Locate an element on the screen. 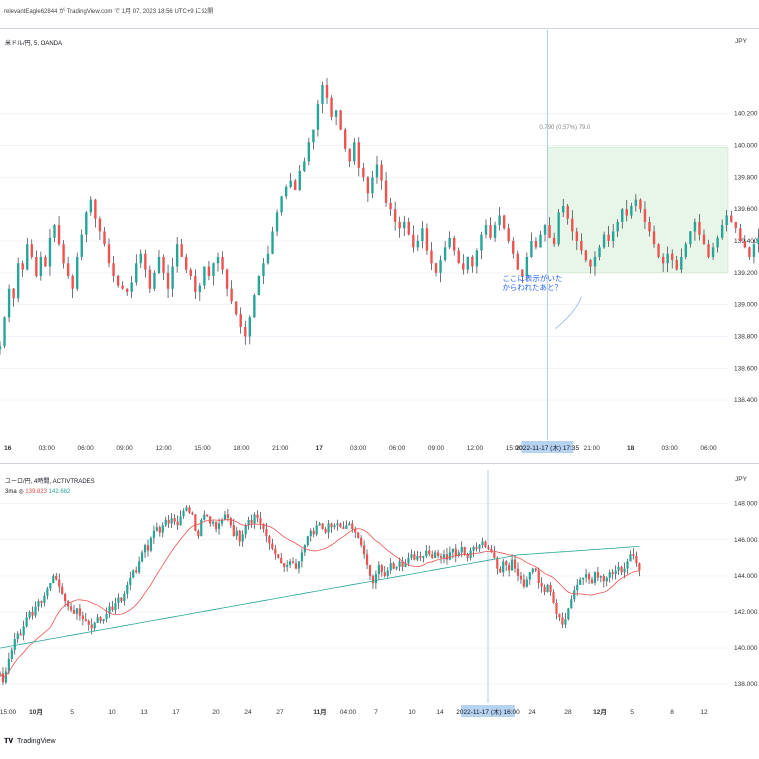  annotation-text: ここに表示がいた is located at coordinates (532, 278).